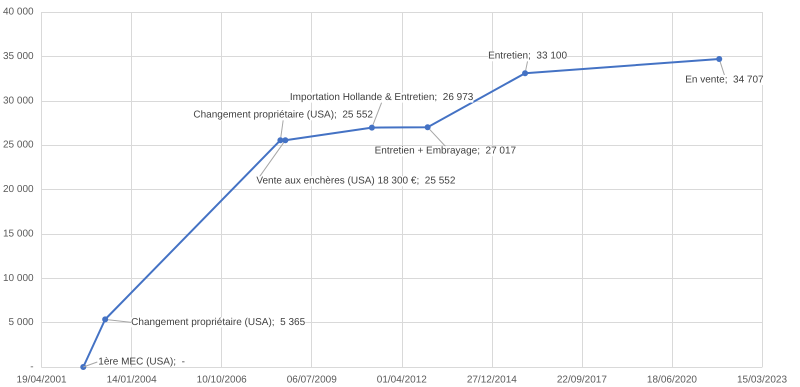 Image resolution: width=800 pixels, height=387 pixels. I want to click on x-tick-label: 10/10/2006, so click(222, 380).